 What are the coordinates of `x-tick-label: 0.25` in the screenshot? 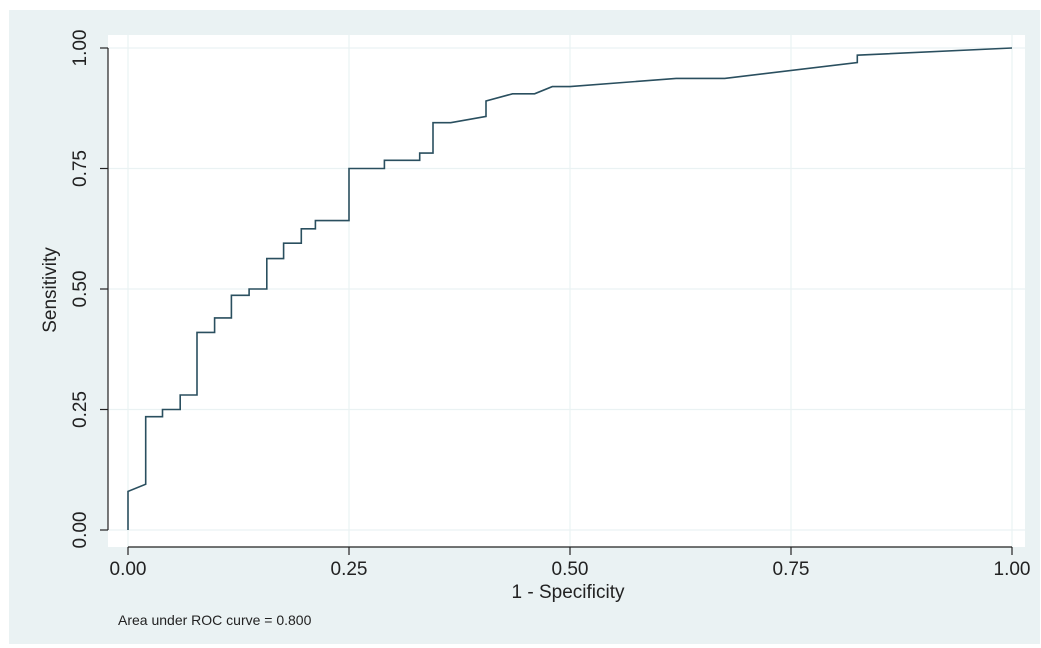 It's located at (349, 569).